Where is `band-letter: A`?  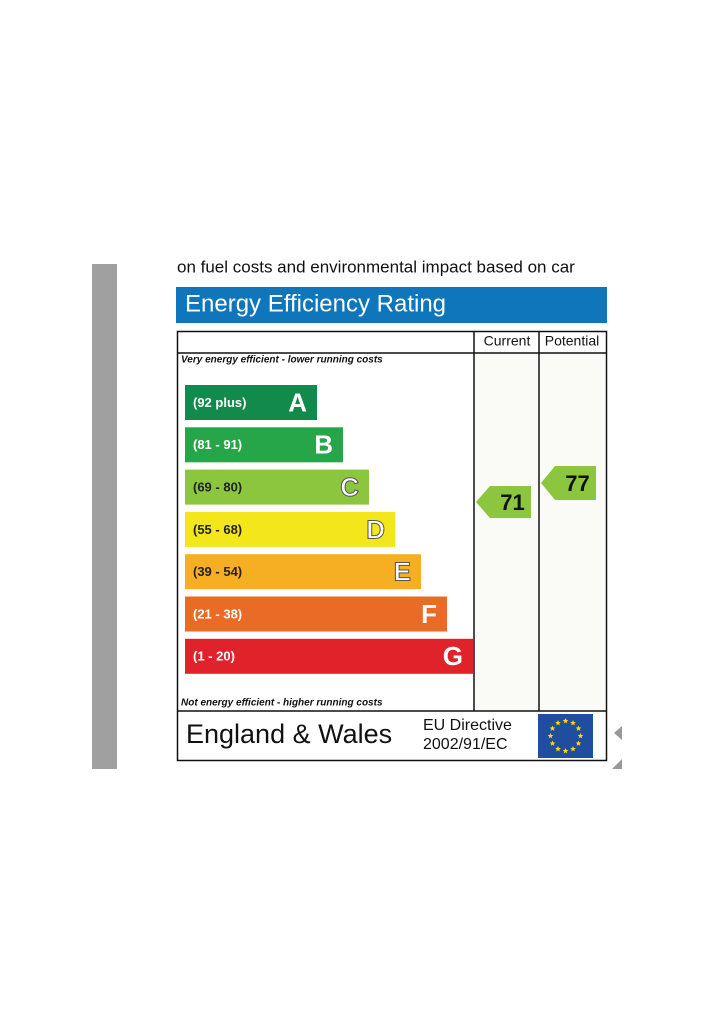 band-letter: A is located at coordinates (297, 402).